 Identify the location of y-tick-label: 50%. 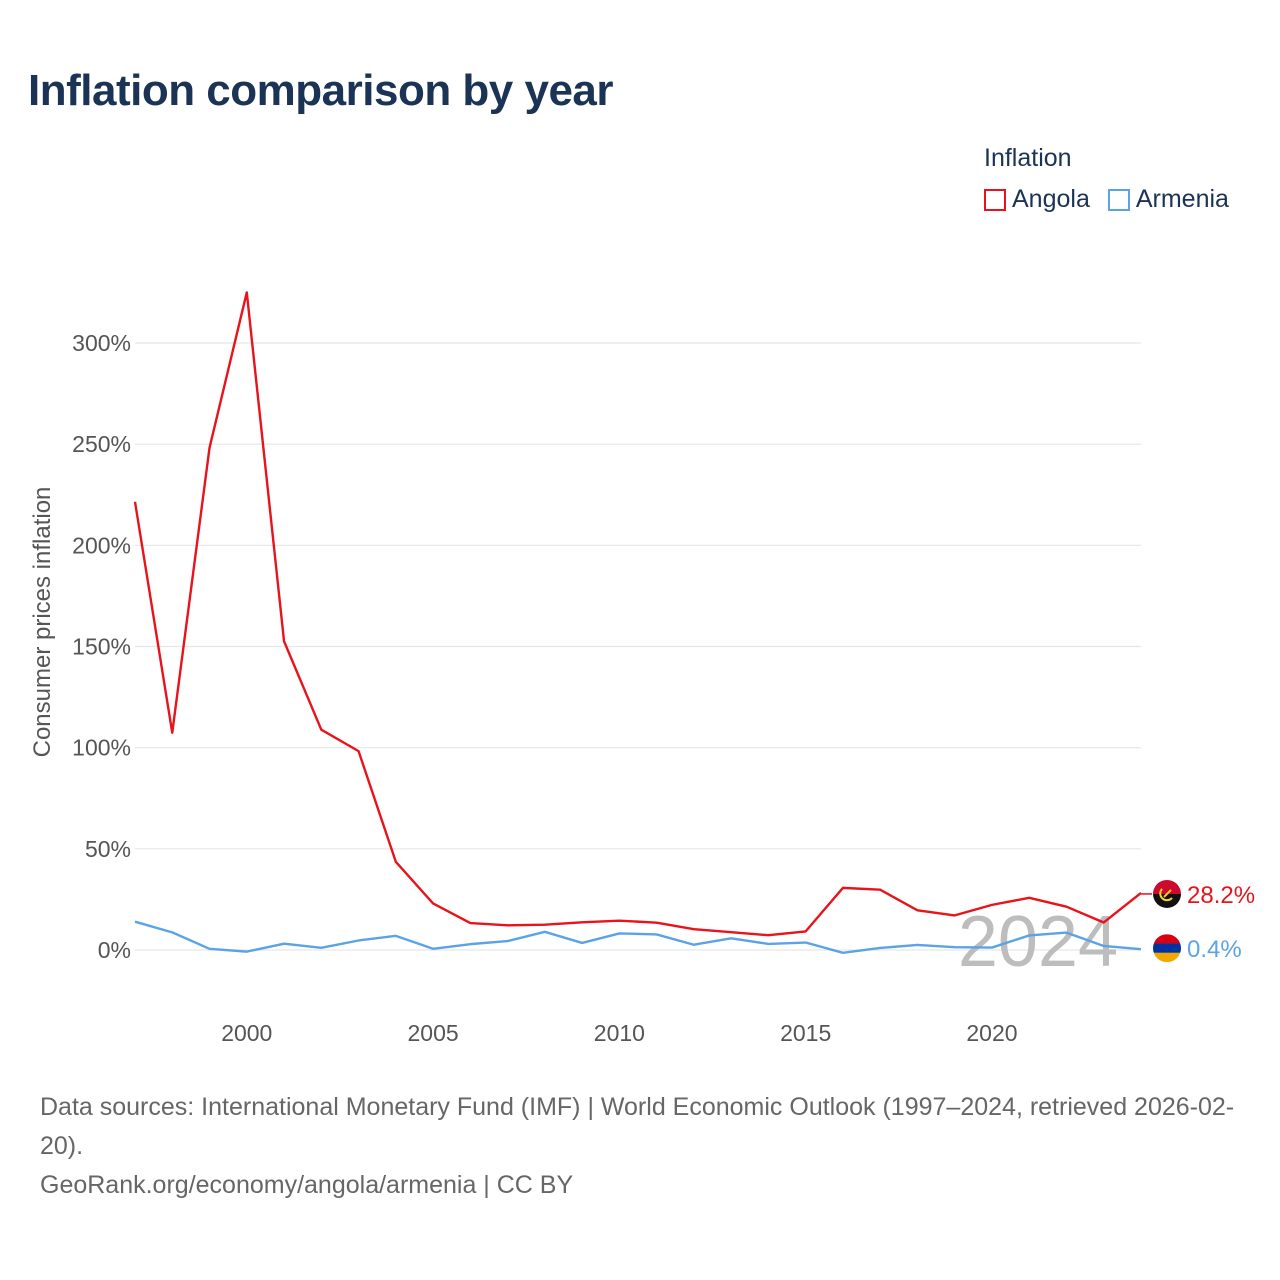
(108, 849).